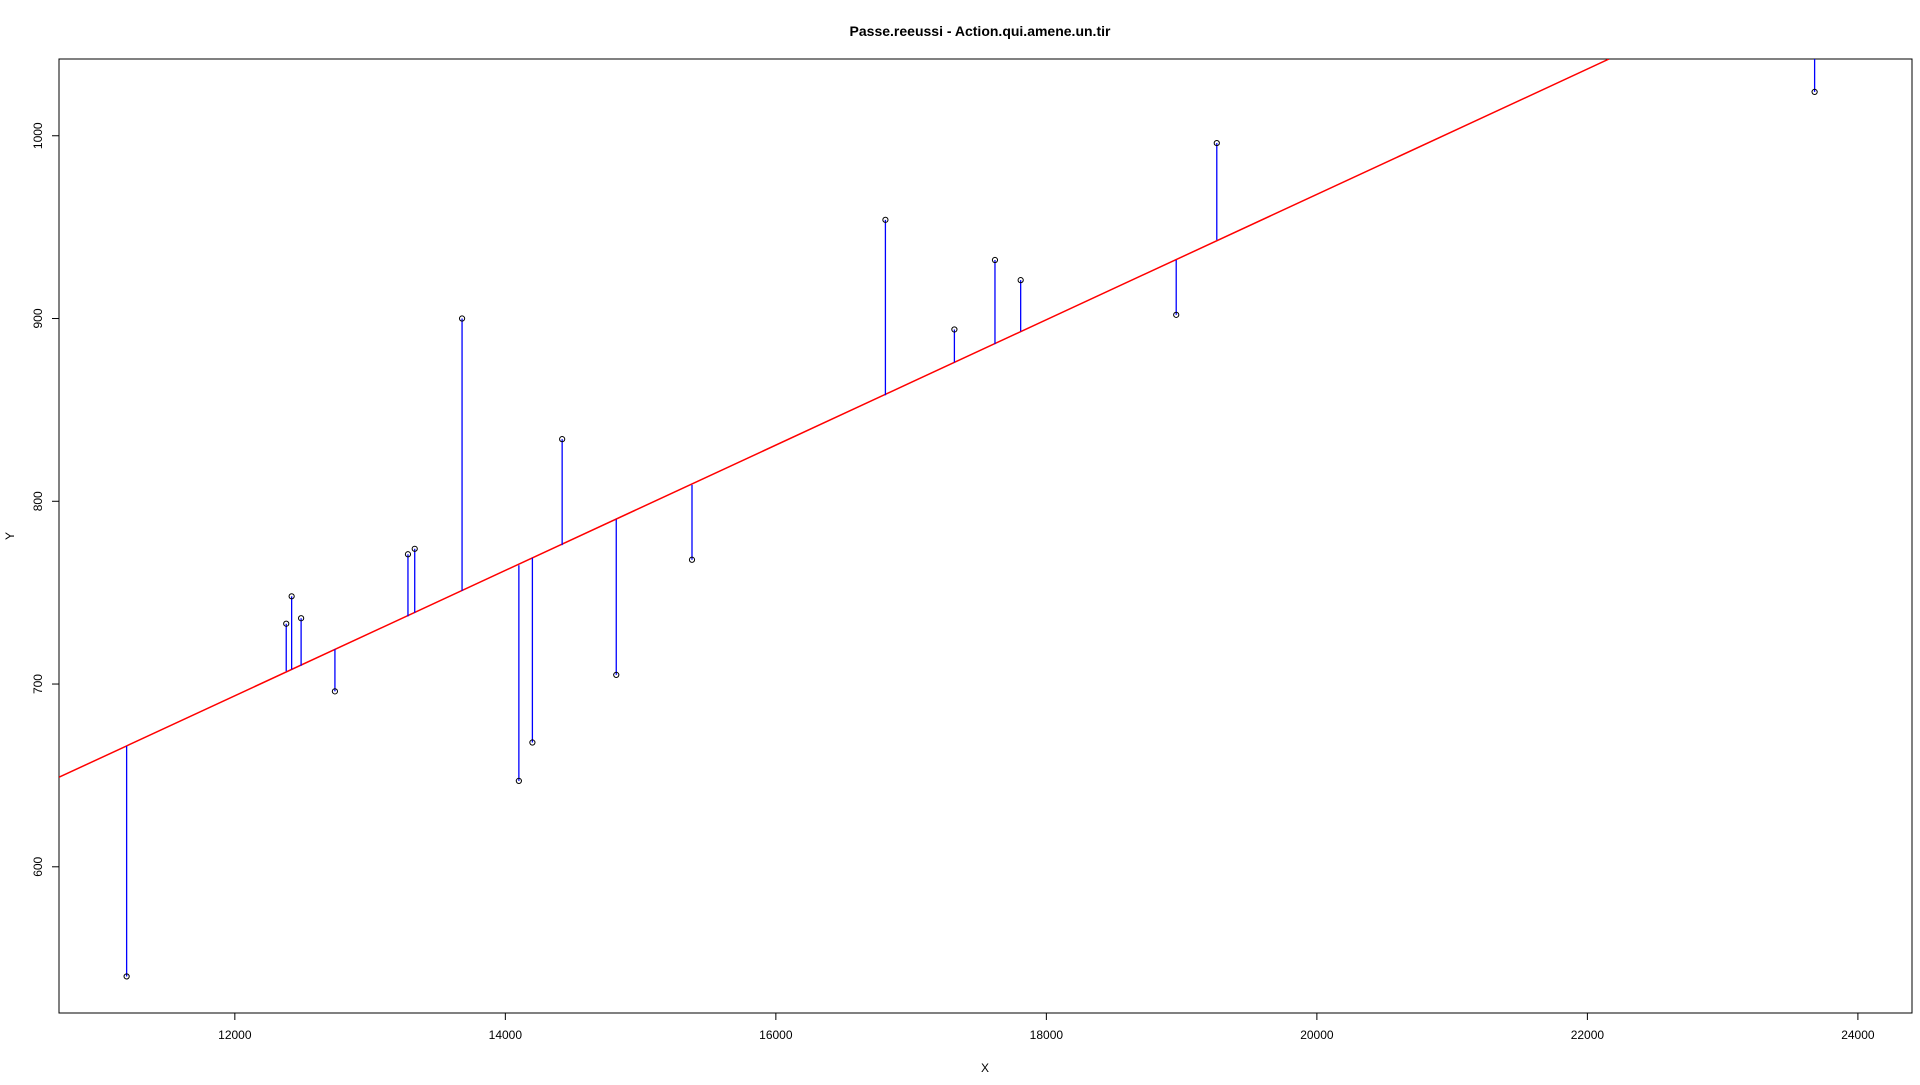 The image size is (1920, 1085). Describe the element at coordinates (38, 866) in the screenshot. I see `y-tick-label: 600` at that location.